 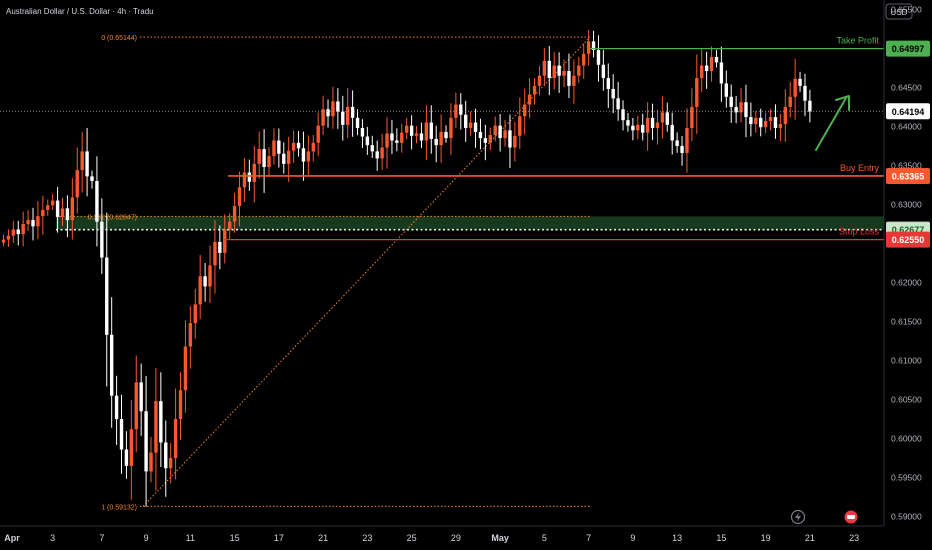 I want to click on lightning-icon, so click(x=798, y=517).